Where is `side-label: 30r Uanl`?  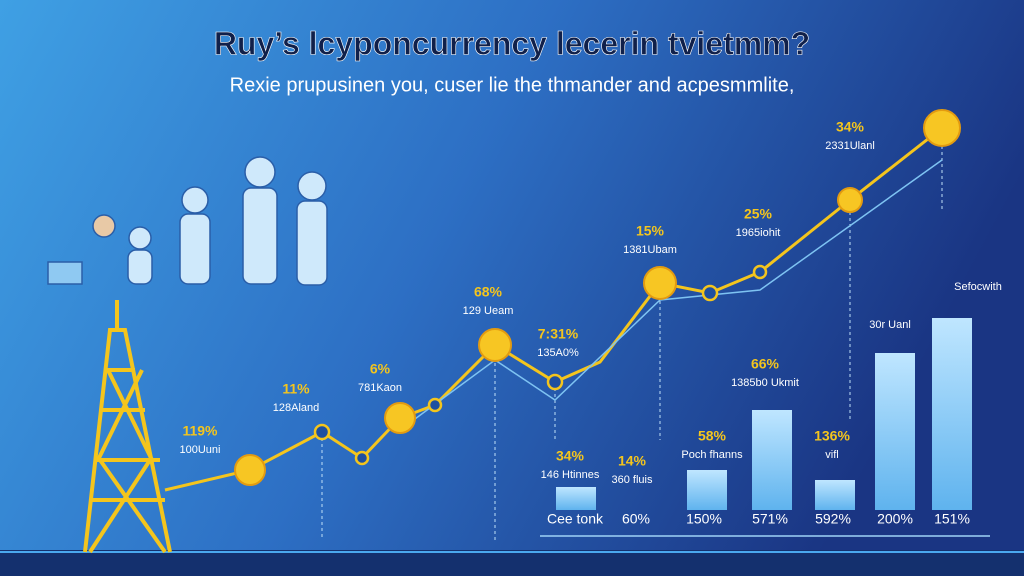 side-label: 30r Uanl is located at coordinates (890, 325).